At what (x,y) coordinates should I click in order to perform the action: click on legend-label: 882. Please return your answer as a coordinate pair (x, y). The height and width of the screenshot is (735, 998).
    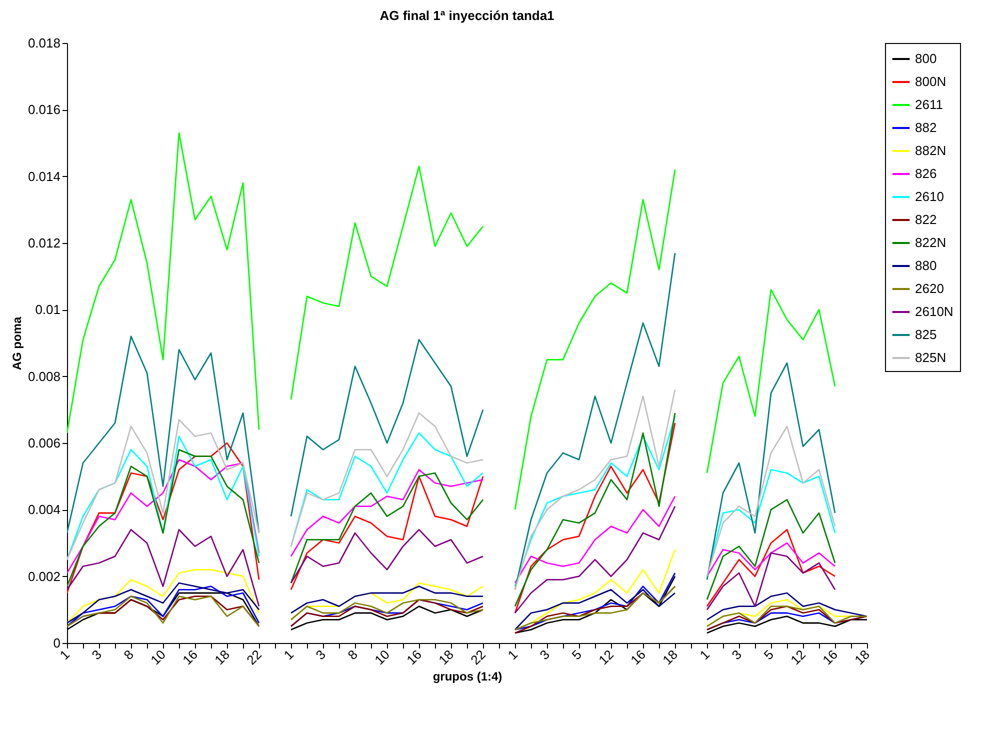
    Looking at the image, I should click on (926, 127).